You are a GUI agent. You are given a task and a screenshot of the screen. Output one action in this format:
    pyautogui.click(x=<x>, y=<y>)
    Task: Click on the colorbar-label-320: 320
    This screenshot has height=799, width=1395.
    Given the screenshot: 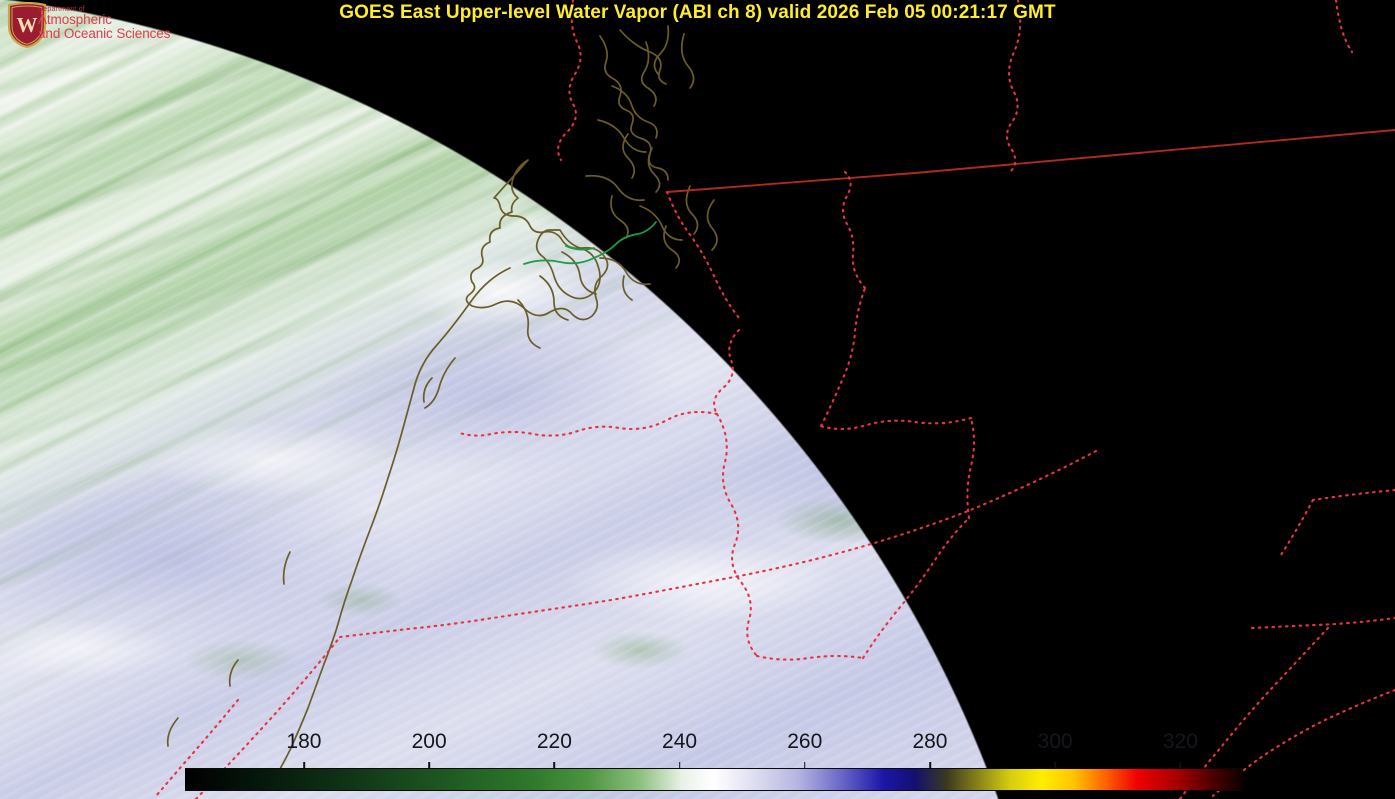 What is the action you would take?
    pyautogui.click(x=1180, y=741)
    